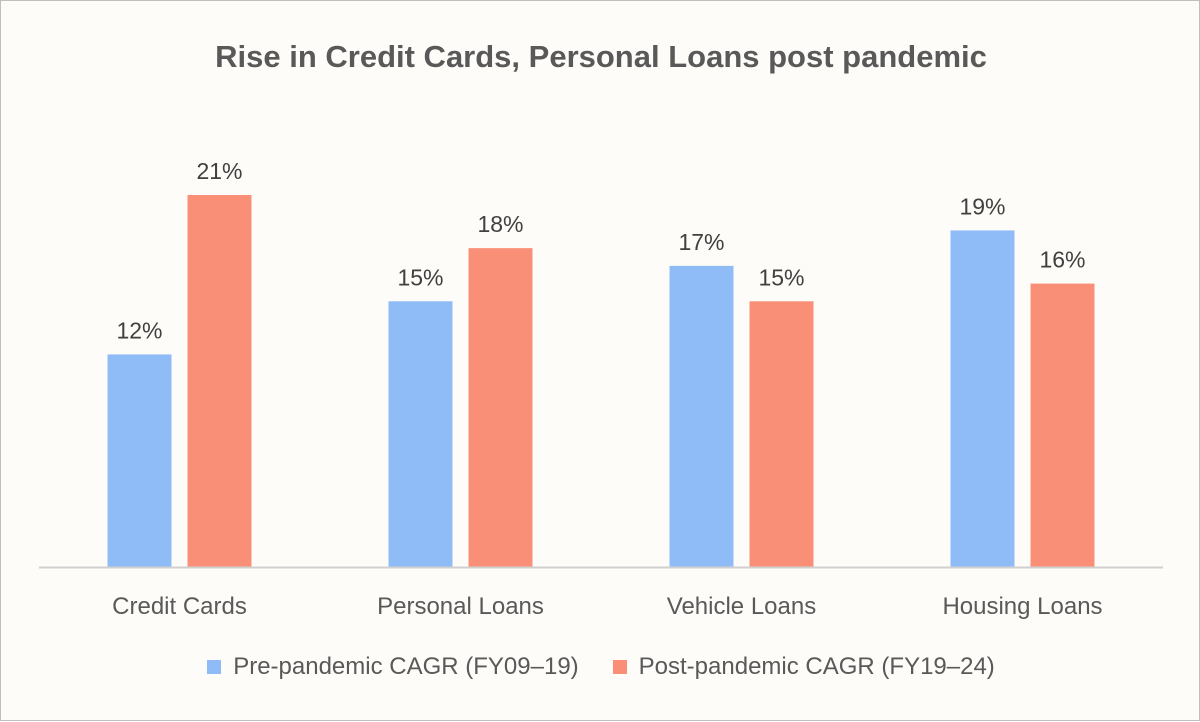  Describe the element at coordinates (619, 667) in the screenshot. I see `legend-swatch-post-pandemic` at that location.